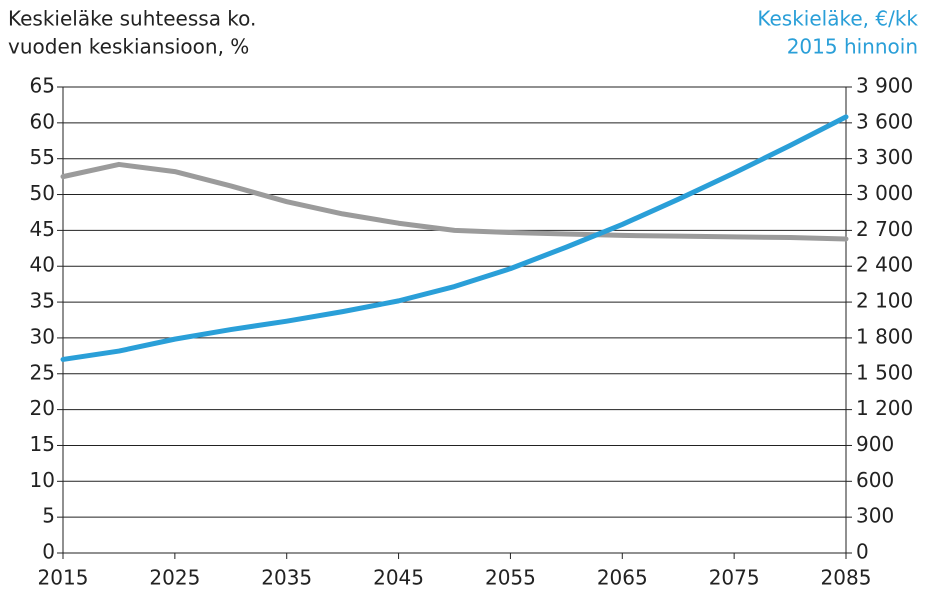 The height and width of the screenshot is (595, 932). What do you see at coordinates (42, 229) in the screenshot?
I see `y-tick-label: 45` at bounding box center [42, 229].